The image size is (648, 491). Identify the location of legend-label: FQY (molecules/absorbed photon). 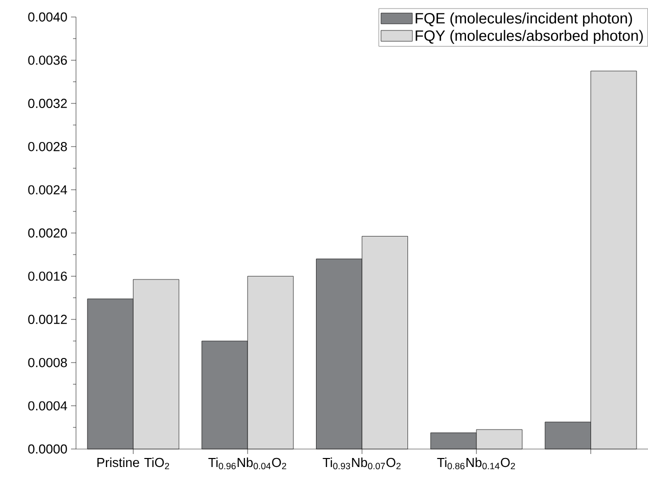
(529, 37).